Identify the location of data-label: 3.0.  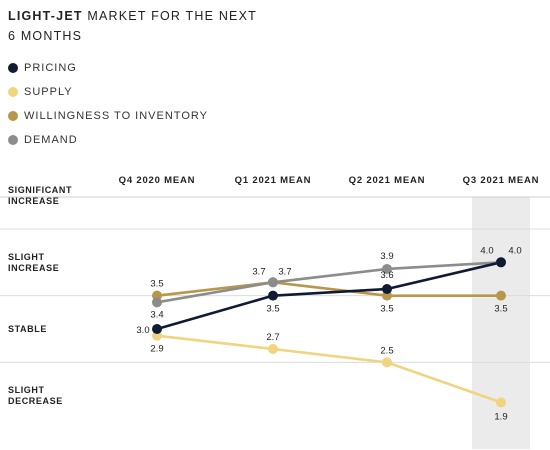
(142, 330).